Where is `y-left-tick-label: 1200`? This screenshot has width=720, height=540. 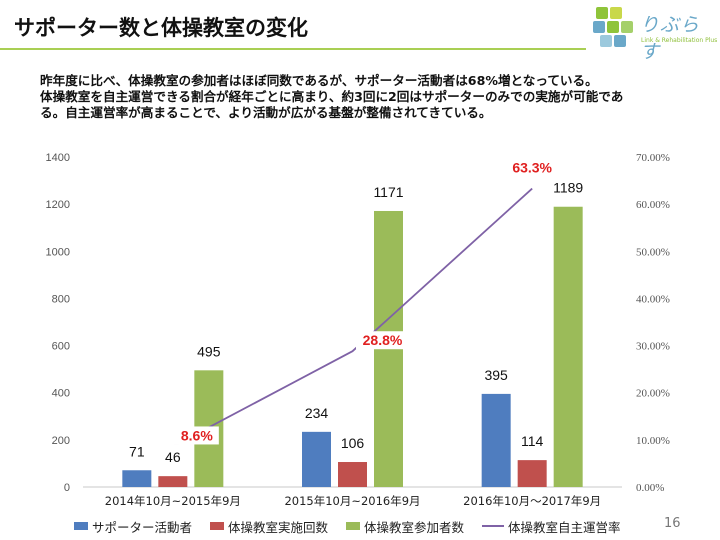 y-left-tick-label: 1200 is located at coordinates (58, 205).